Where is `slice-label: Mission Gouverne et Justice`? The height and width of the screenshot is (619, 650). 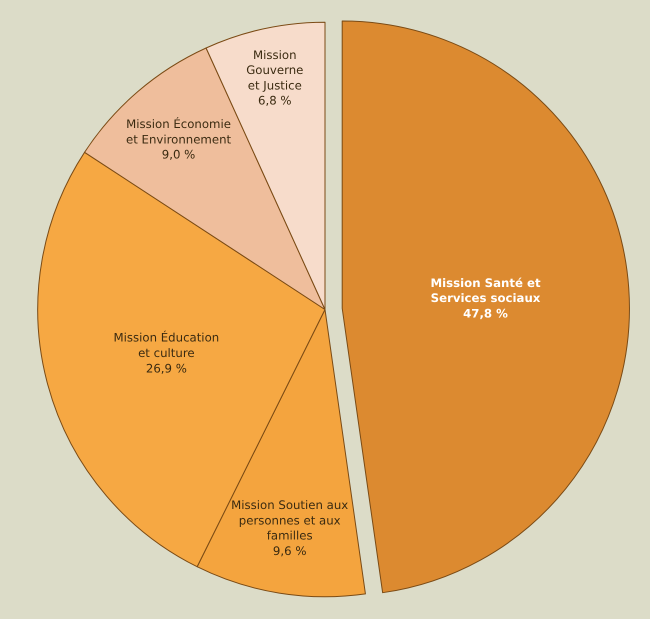 slice-label: Mission Gouverne et Justice is located at coordinates (275, 70).